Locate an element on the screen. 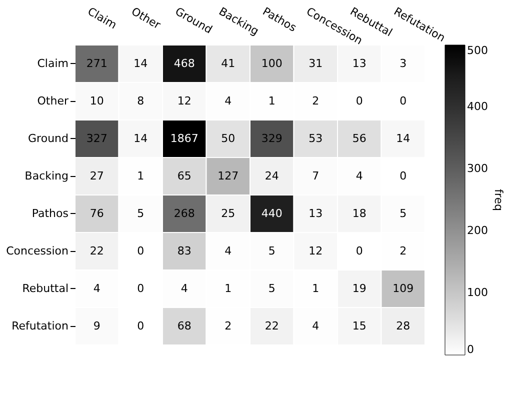  data-label: 468 is located at coordinates (184, 63).